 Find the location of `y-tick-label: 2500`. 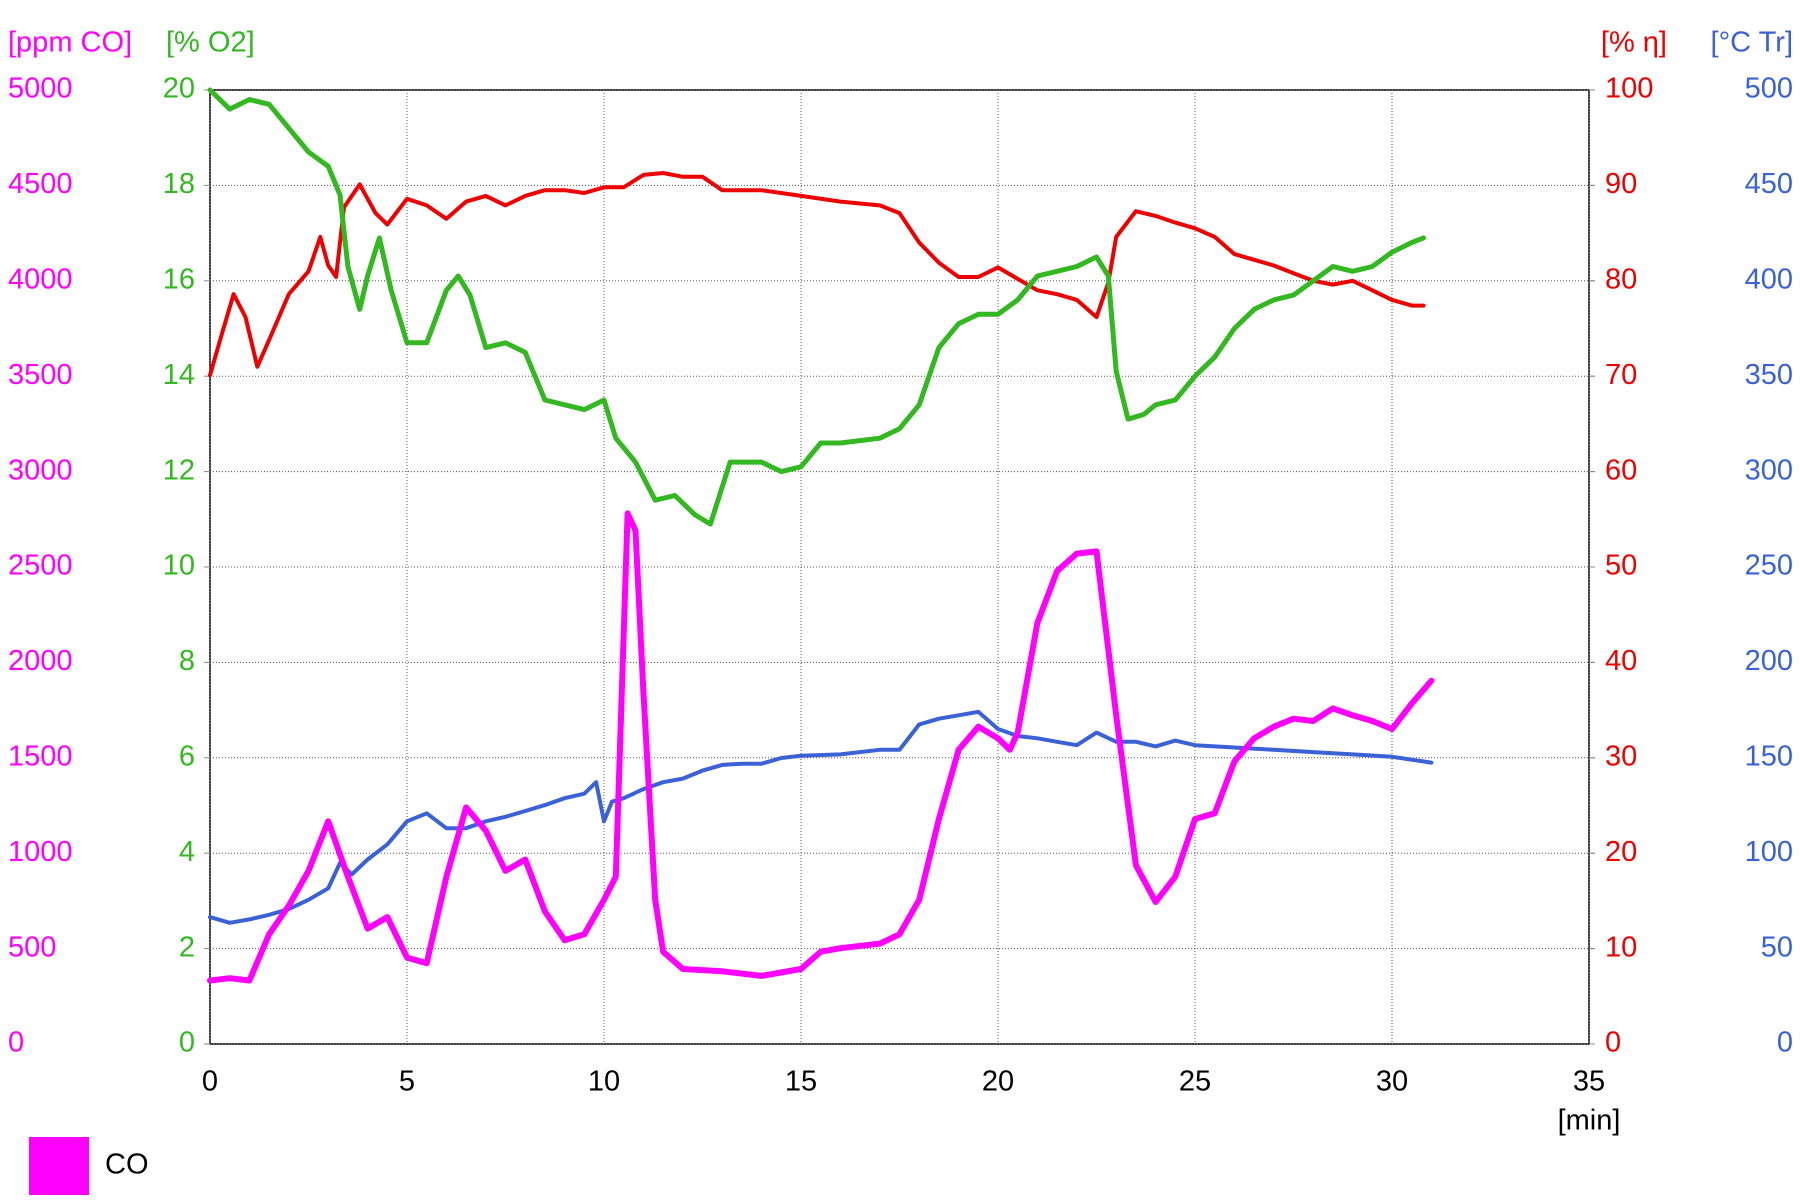

y-tick-label: 2500 is located at coordinates (40, 566).